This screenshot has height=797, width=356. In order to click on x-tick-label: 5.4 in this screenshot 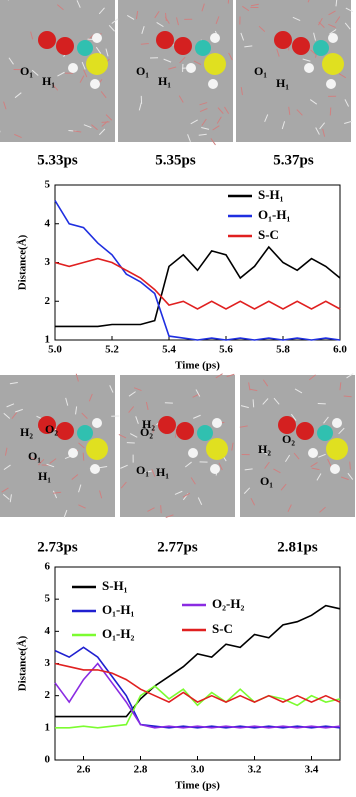, I will do `click(169, 350)`.